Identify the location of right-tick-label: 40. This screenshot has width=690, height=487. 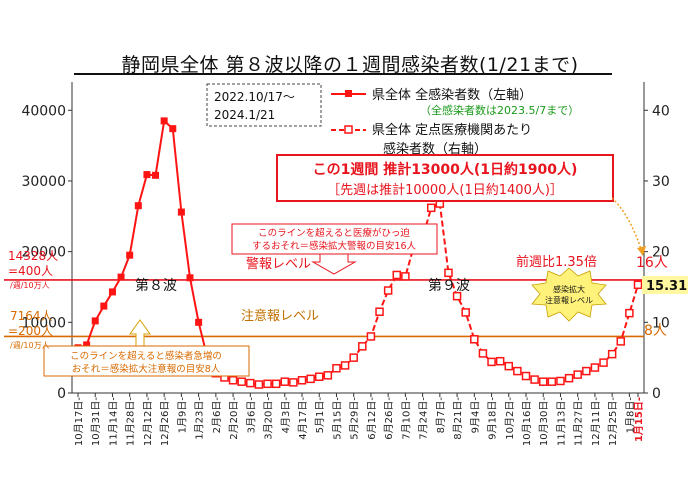
(661, 111).